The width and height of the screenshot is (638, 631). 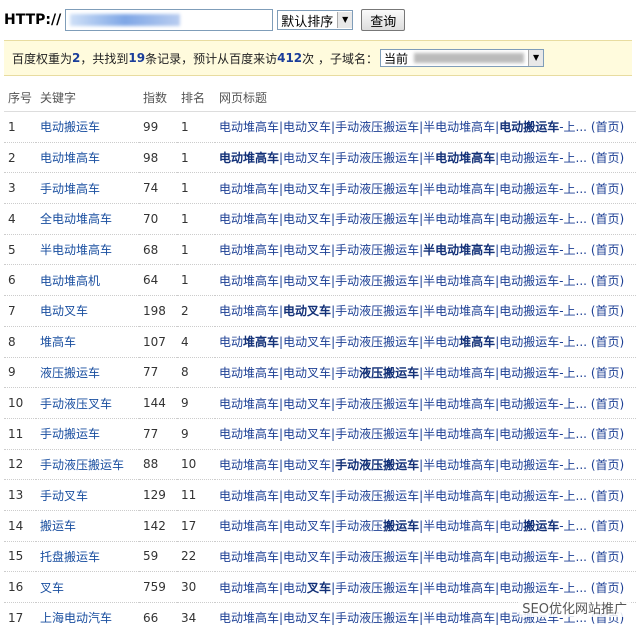 What do you see at coordinates (20, 465) in the screenshot?
I see `row-number: 12` at bounding box center [20, 465].